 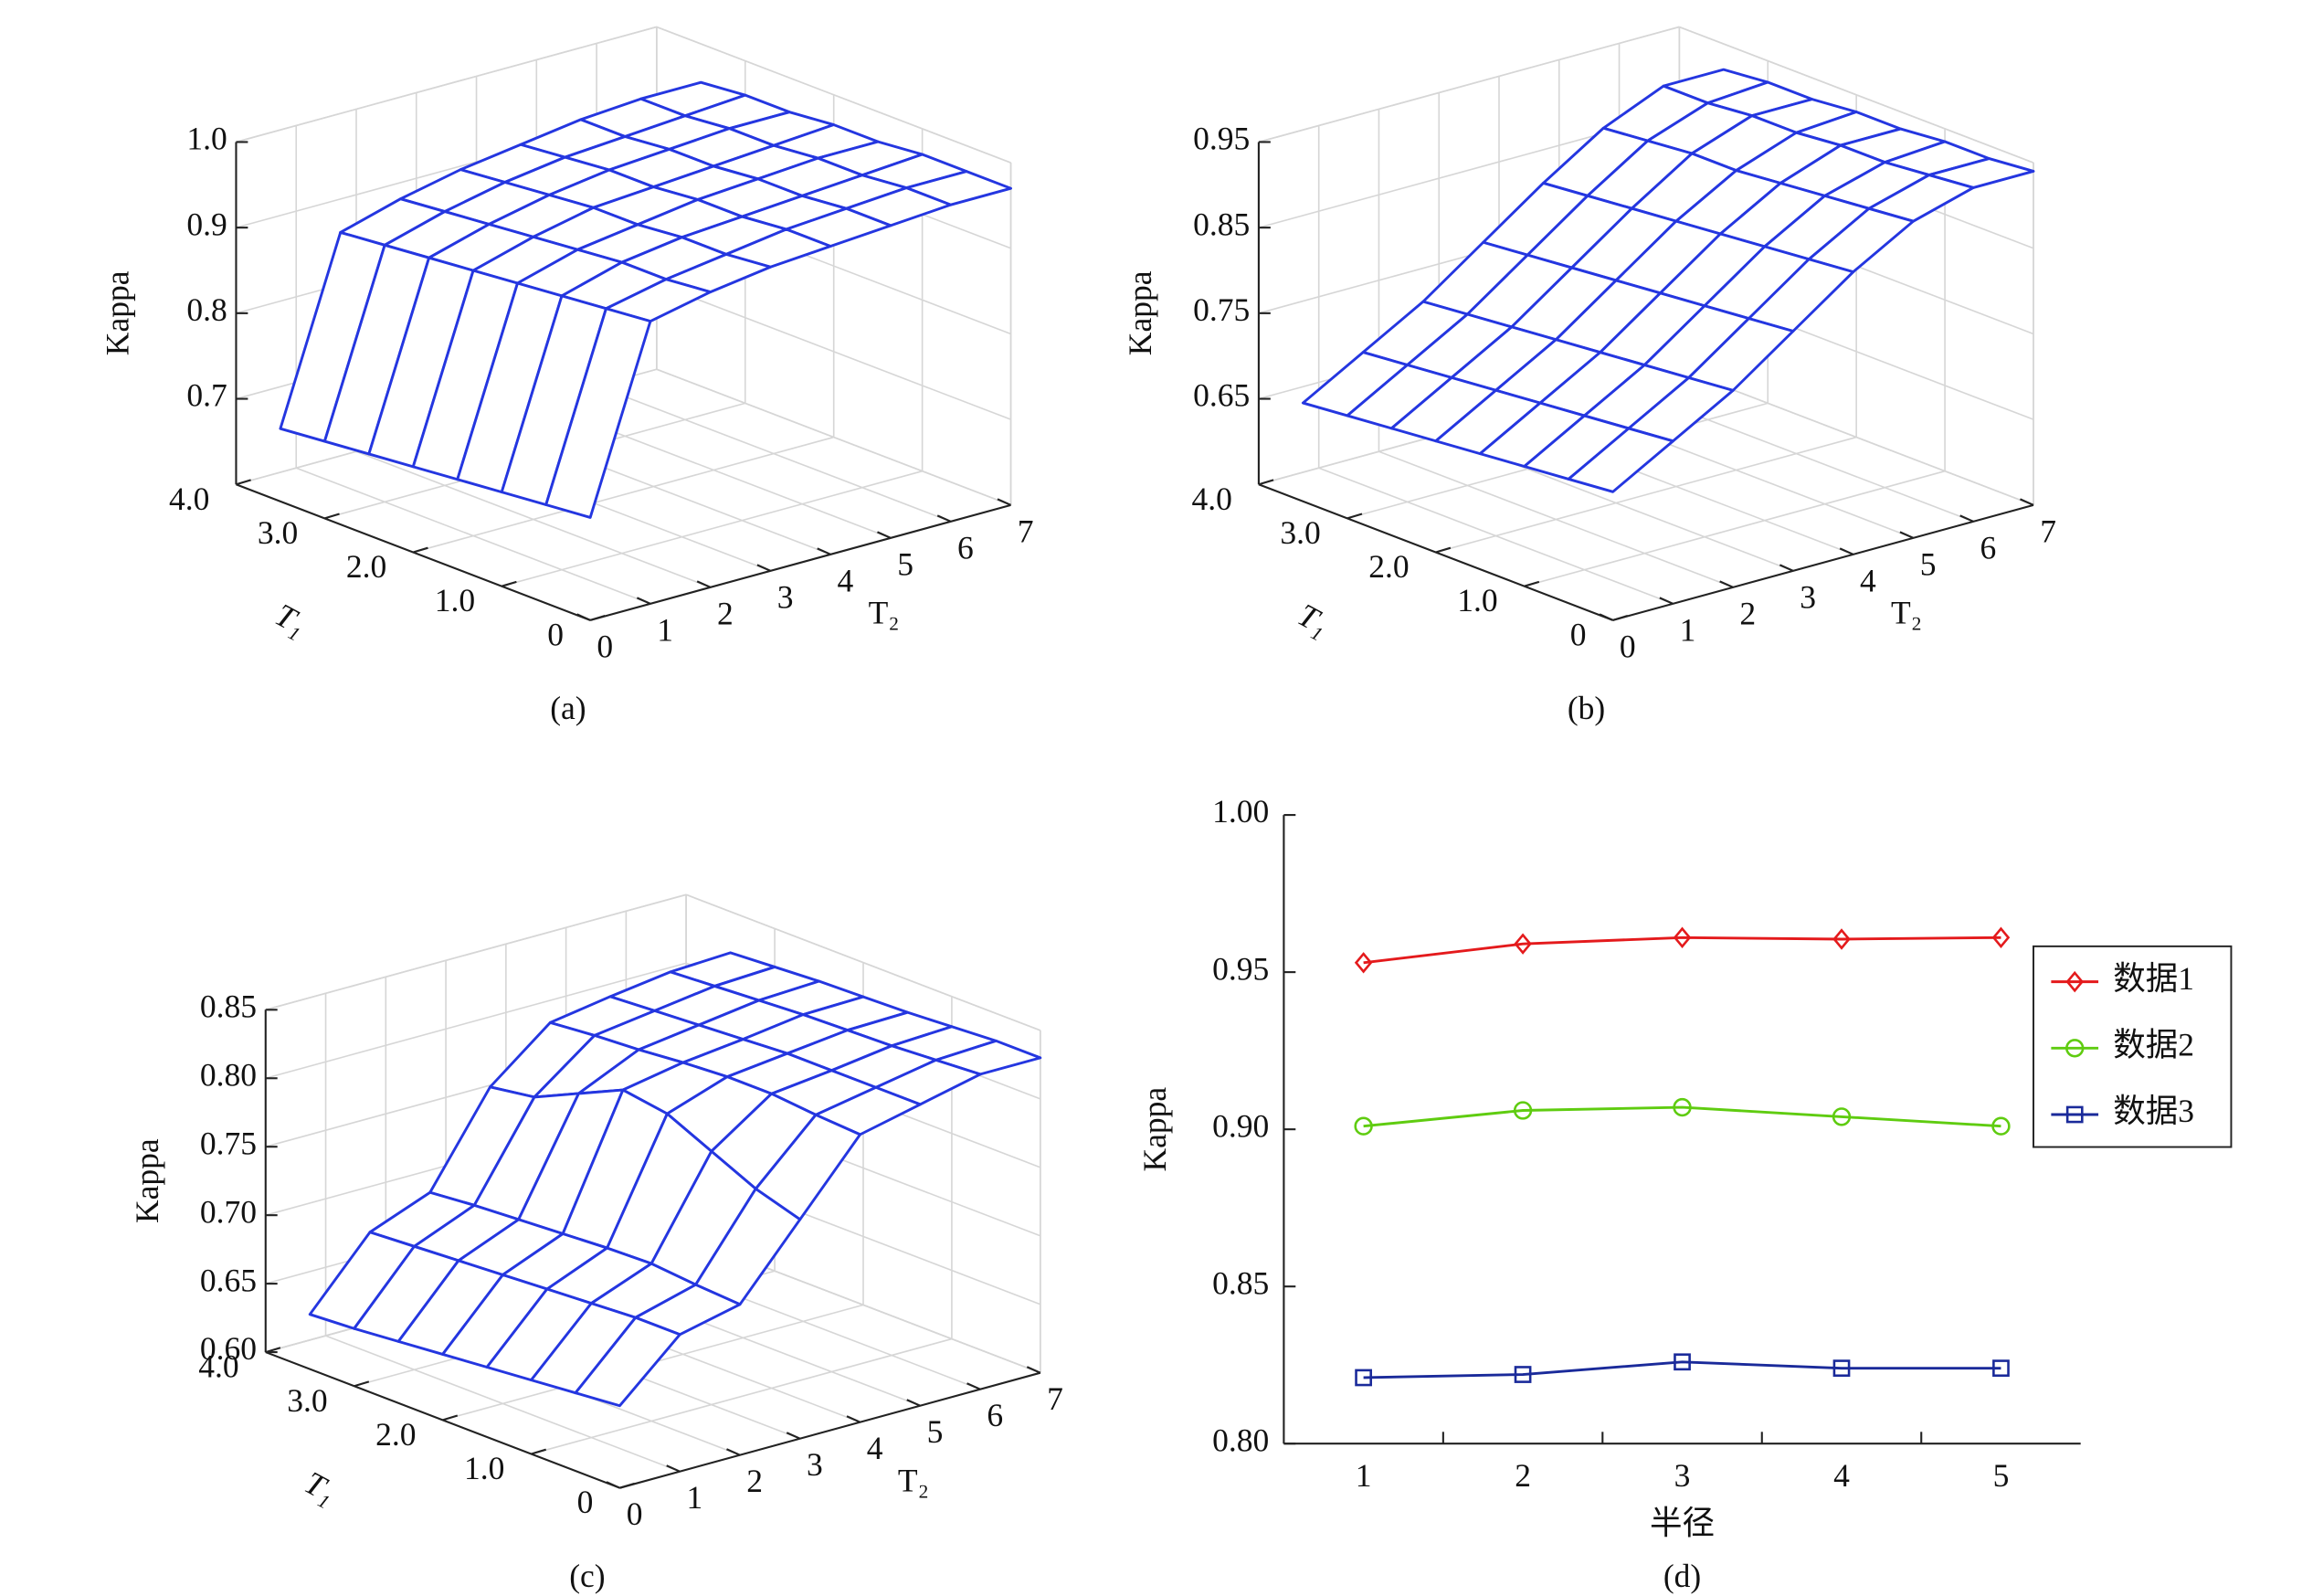 What do you see at coordinates (2001, 1475) in the screenshot?
I see `x-tick-label: 5` at bounding box center [2001, 1475].